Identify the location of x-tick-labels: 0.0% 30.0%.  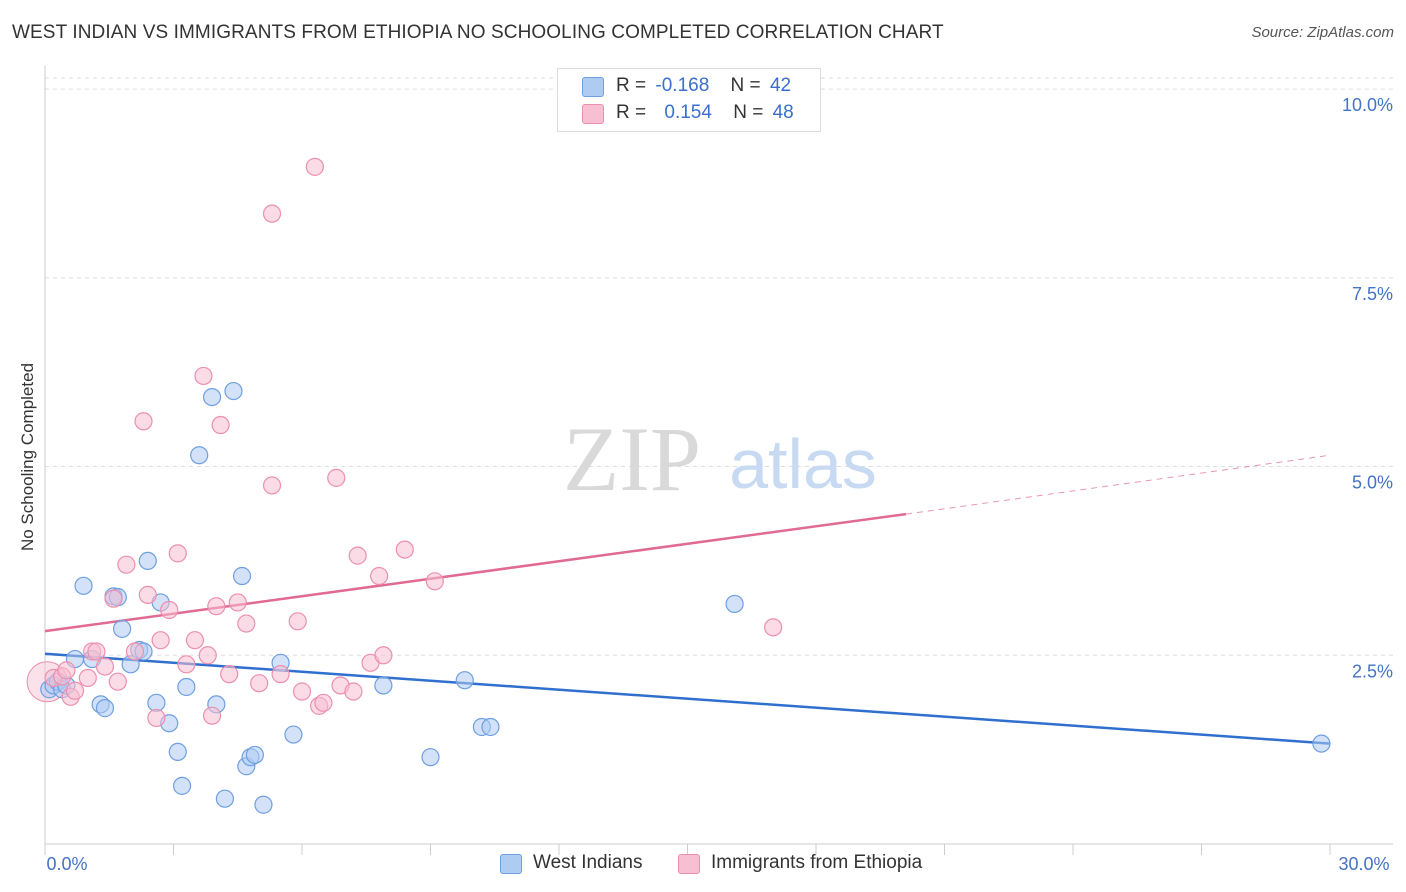
(717, 864).